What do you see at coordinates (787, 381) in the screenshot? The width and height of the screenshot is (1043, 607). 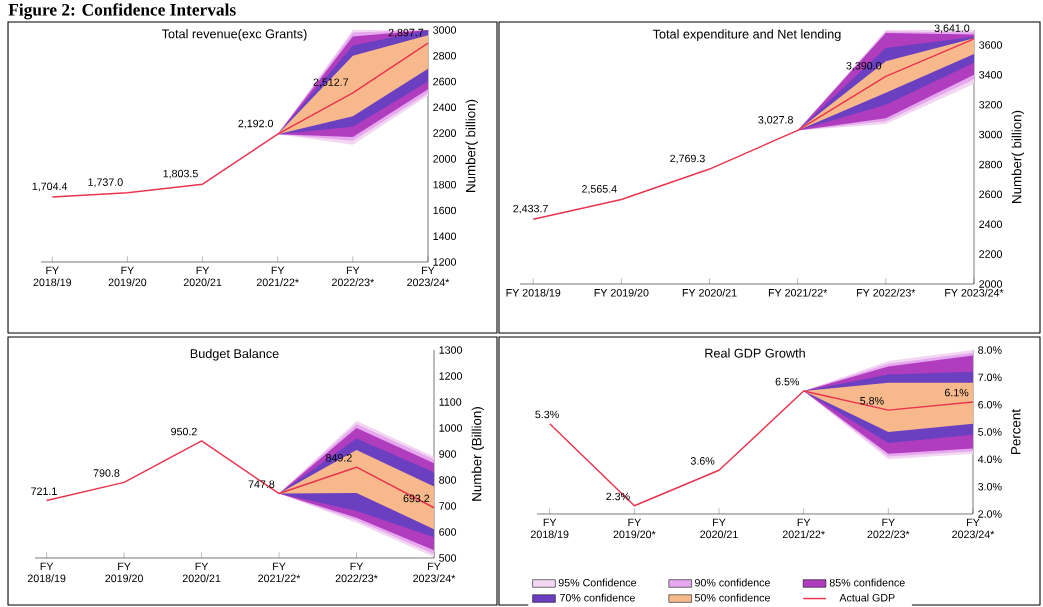 I see `data-label: 6.5%` at bounding box center [787, 381].